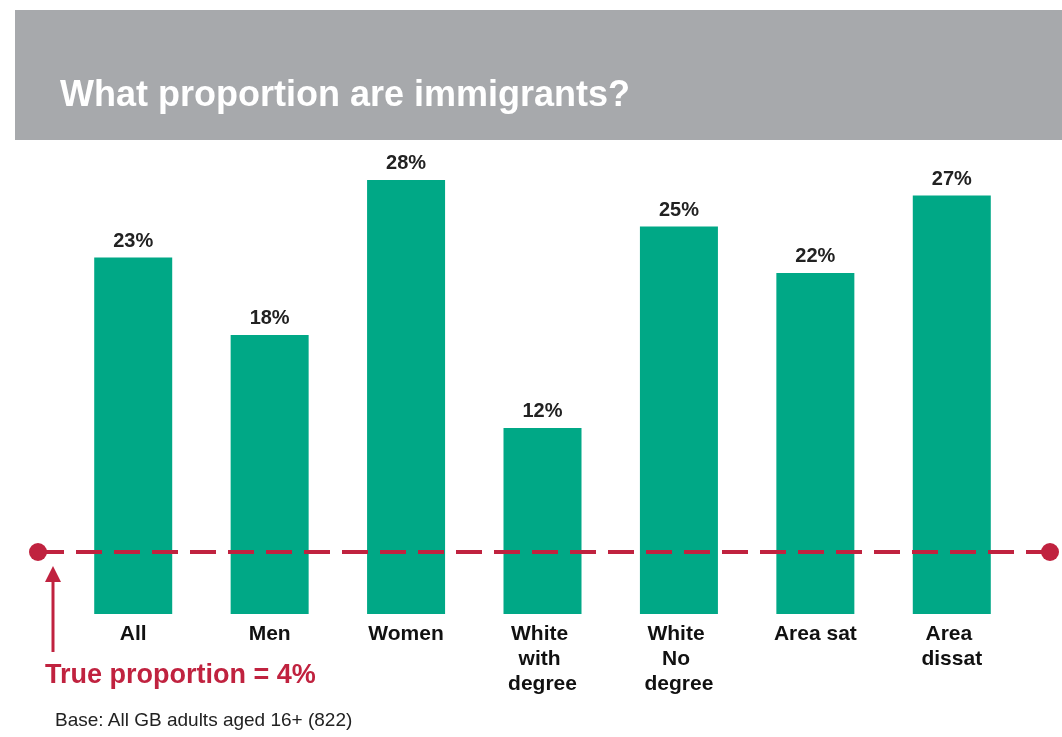 This screenshot has height=737, width=1062. I want to click on data-label: 27%, so click(952, 177).